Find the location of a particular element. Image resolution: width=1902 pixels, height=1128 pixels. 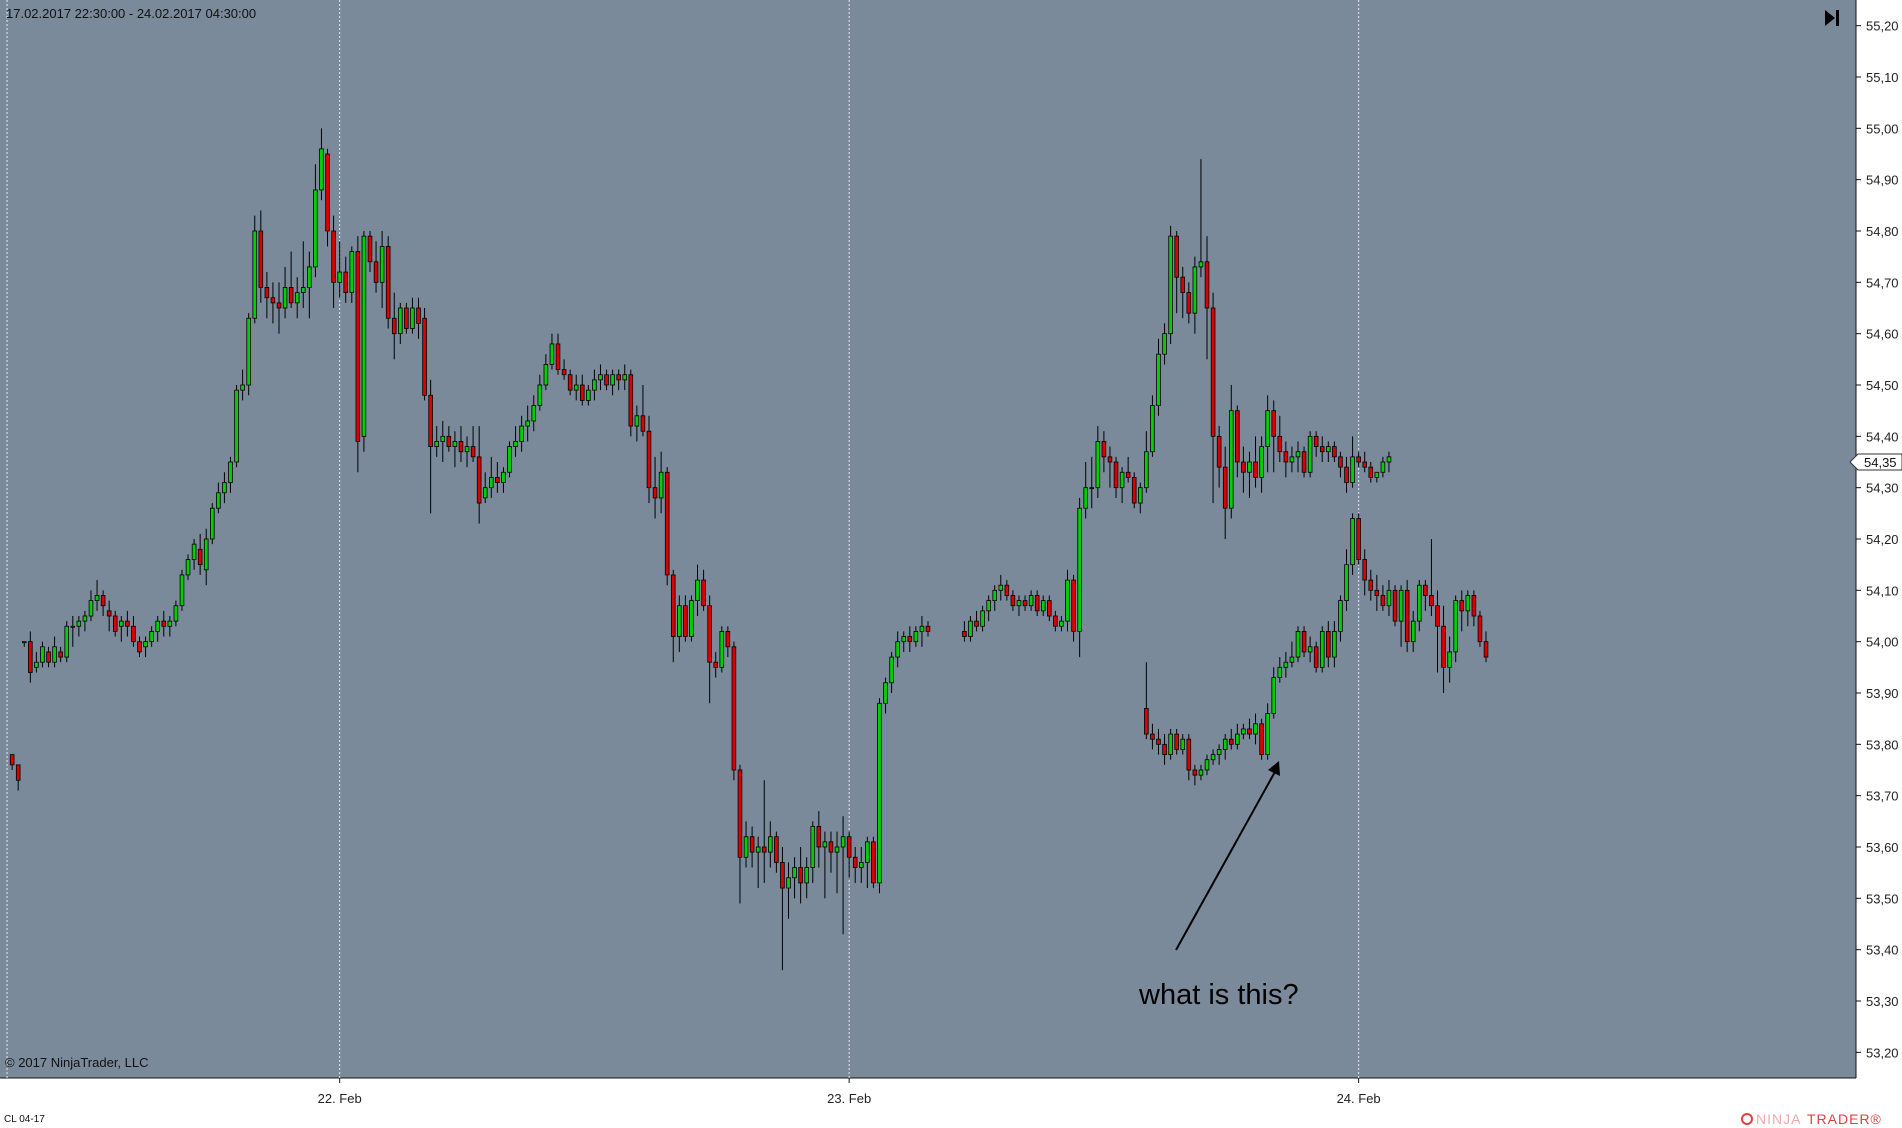

y-tick-label: 55,00 is located at coordinates (1882, 128).